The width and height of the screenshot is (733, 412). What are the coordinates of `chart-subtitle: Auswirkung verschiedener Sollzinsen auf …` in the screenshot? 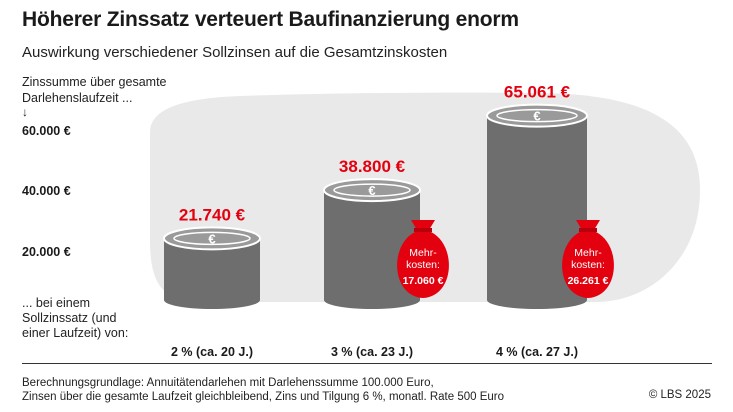 It's located at (235, 52).